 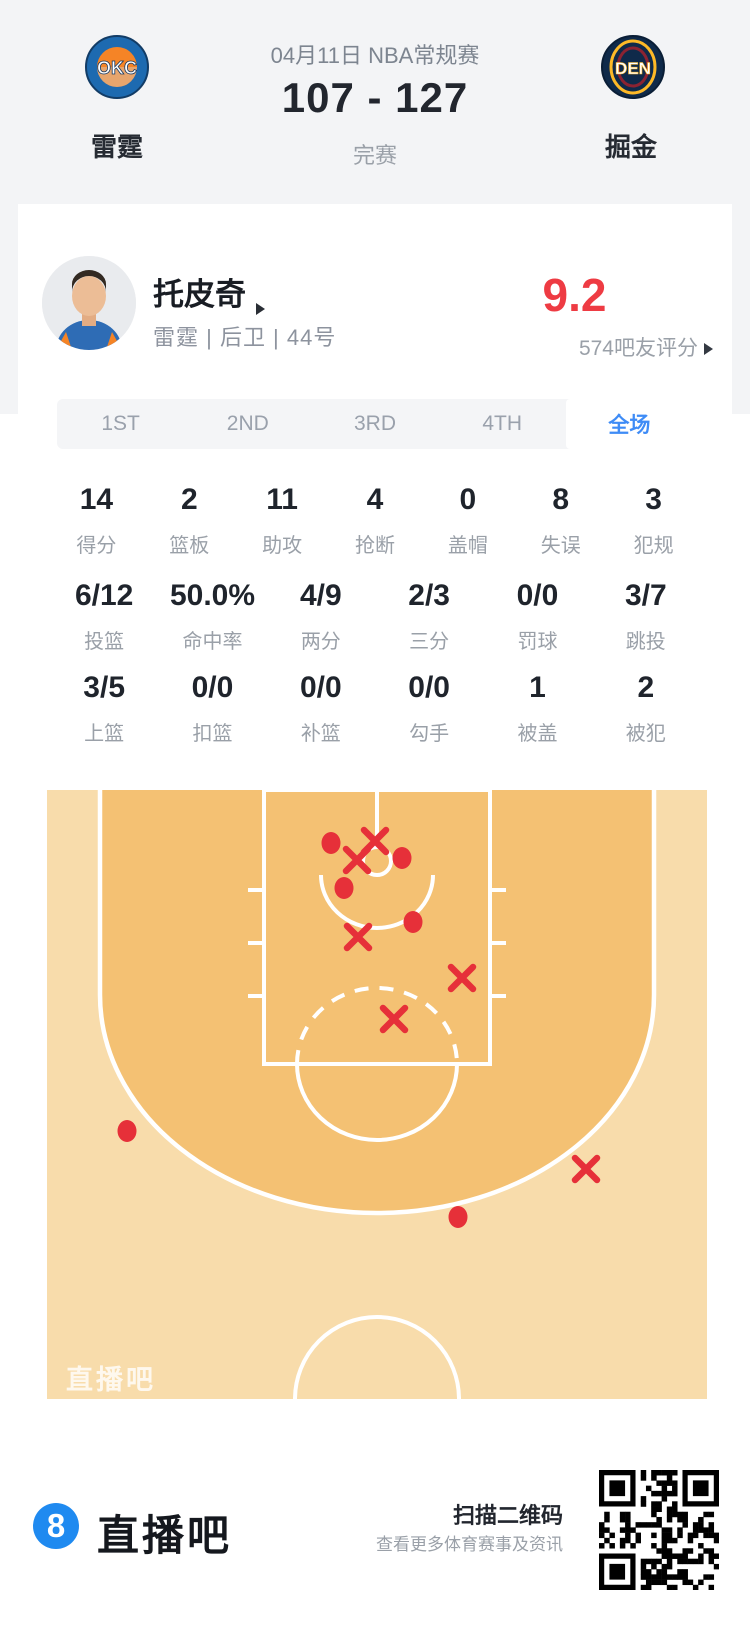 I want to click on stat-失误: 8 失误, so click(x=560, y=520).